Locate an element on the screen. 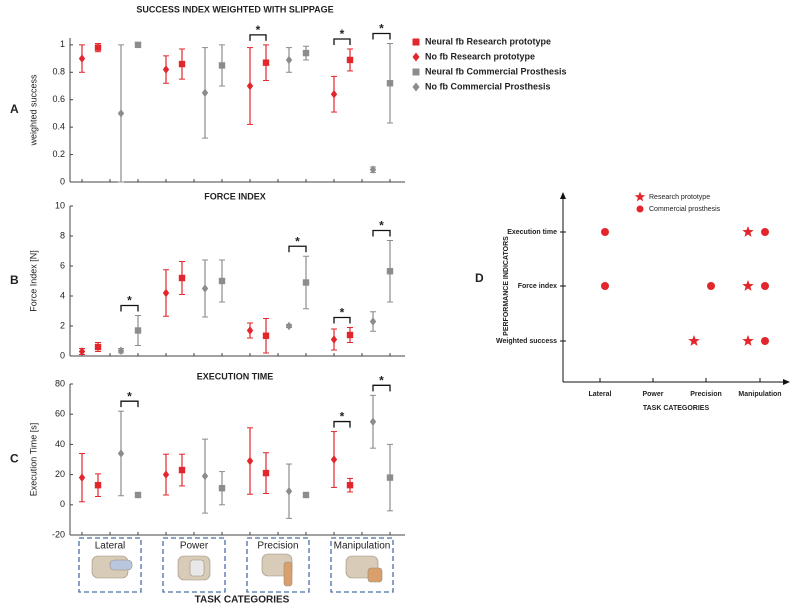  y-arrow is located at coordinates (563, 195).